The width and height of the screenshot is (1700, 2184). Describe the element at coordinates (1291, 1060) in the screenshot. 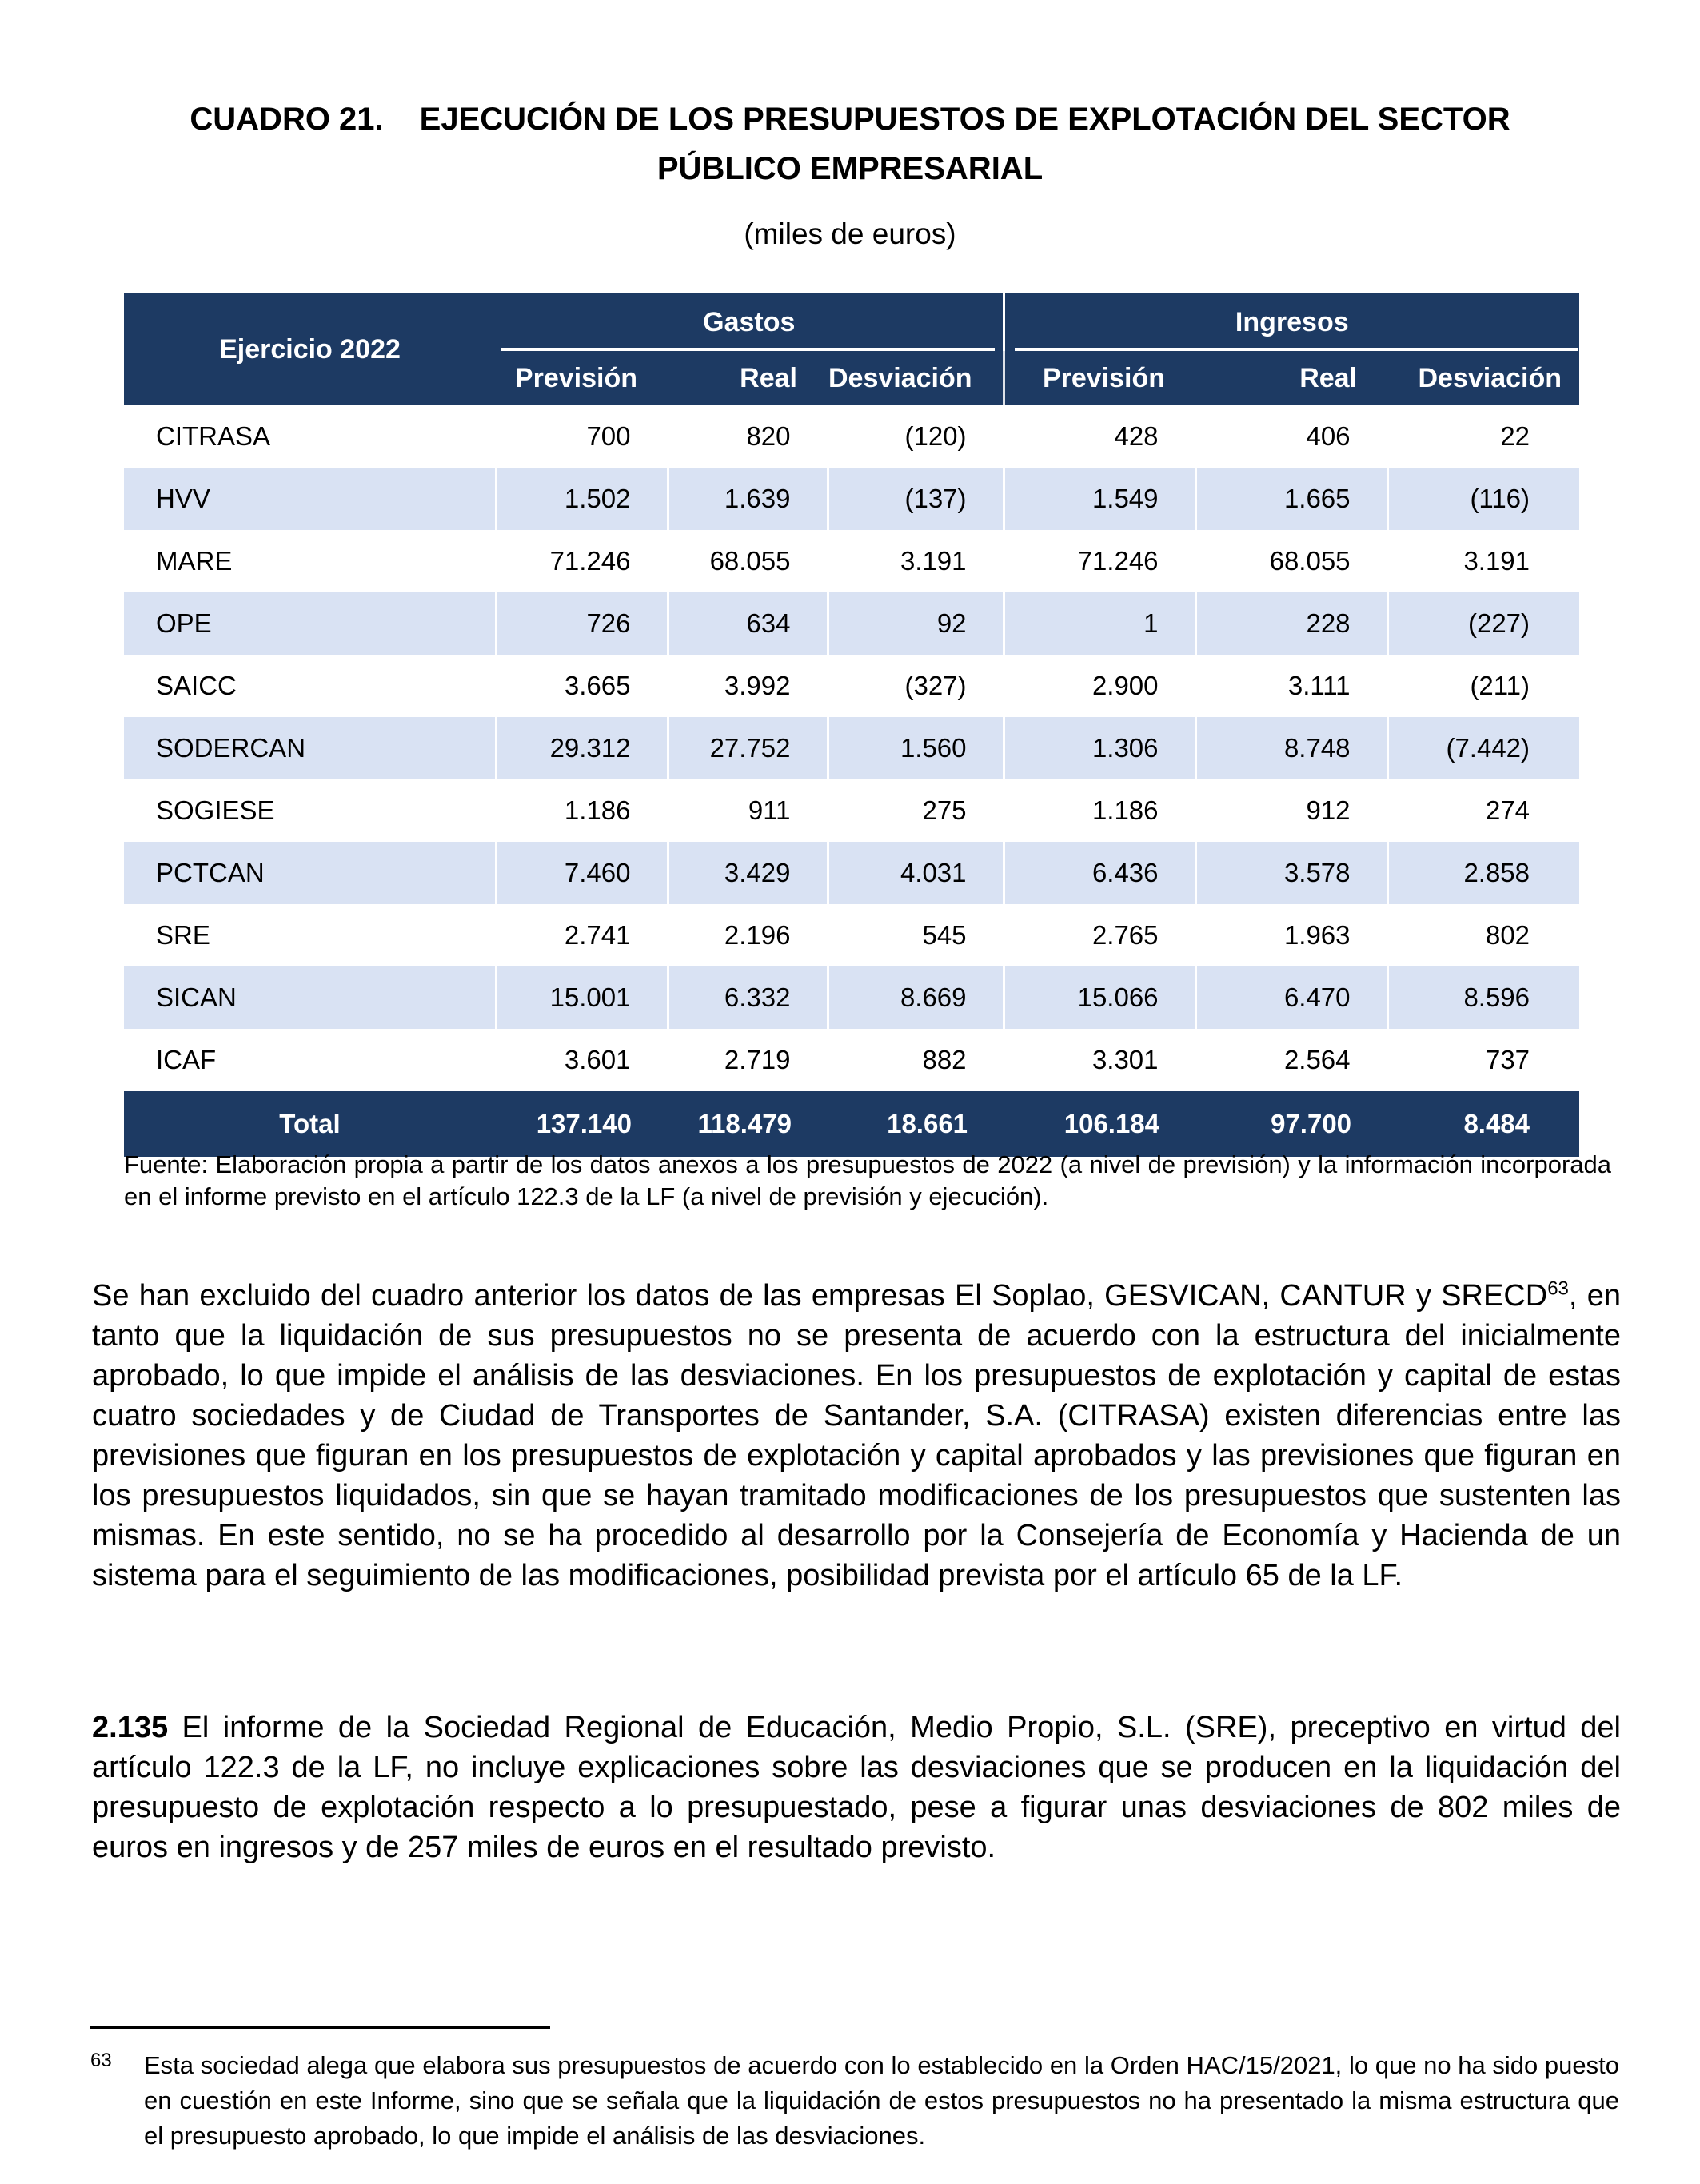

I see `value-cell: 2.564` at that location.